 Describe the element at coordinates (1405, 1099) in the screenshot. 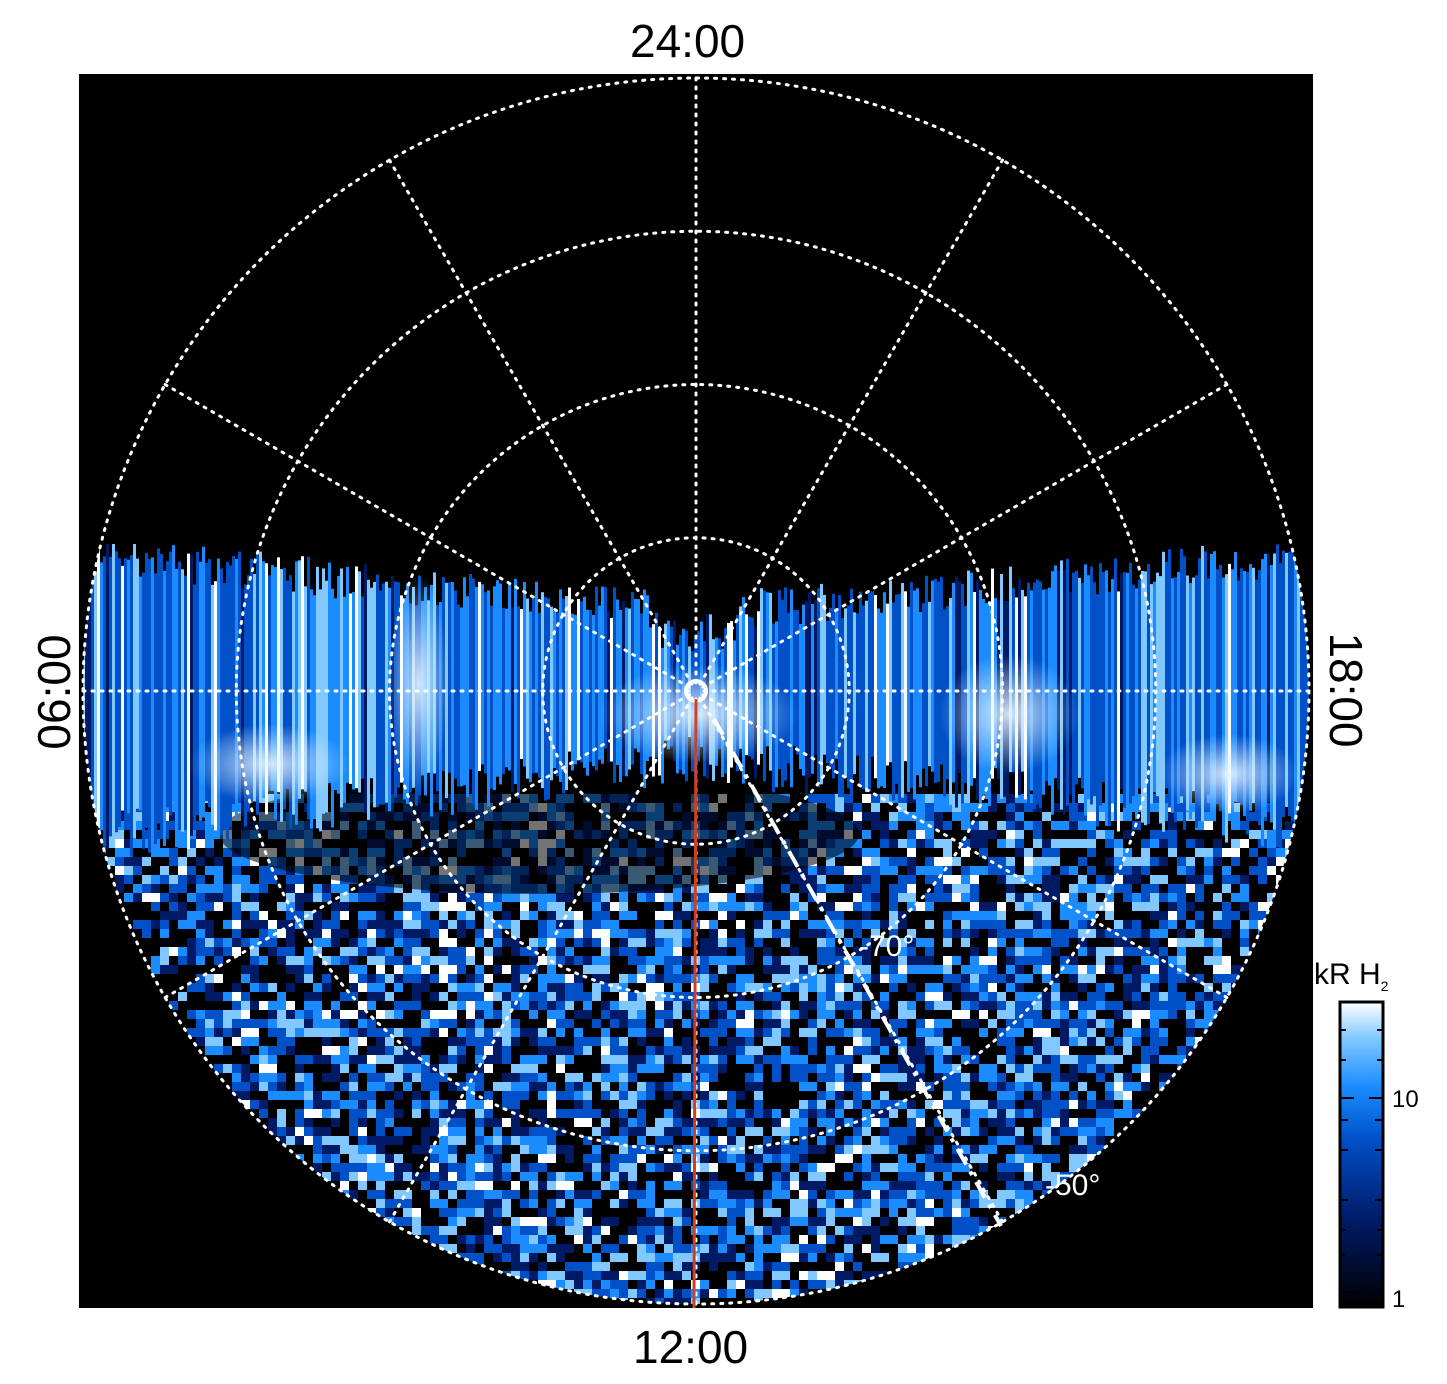

I see `colorbar-tick-10: 10` at that location.